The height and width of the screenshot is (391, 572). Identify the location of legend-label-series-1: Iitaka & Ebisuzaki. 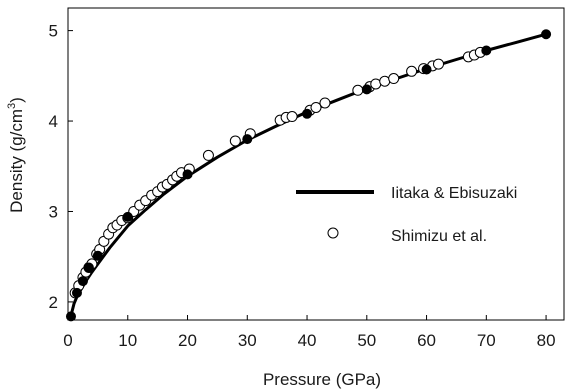
(454, 193).